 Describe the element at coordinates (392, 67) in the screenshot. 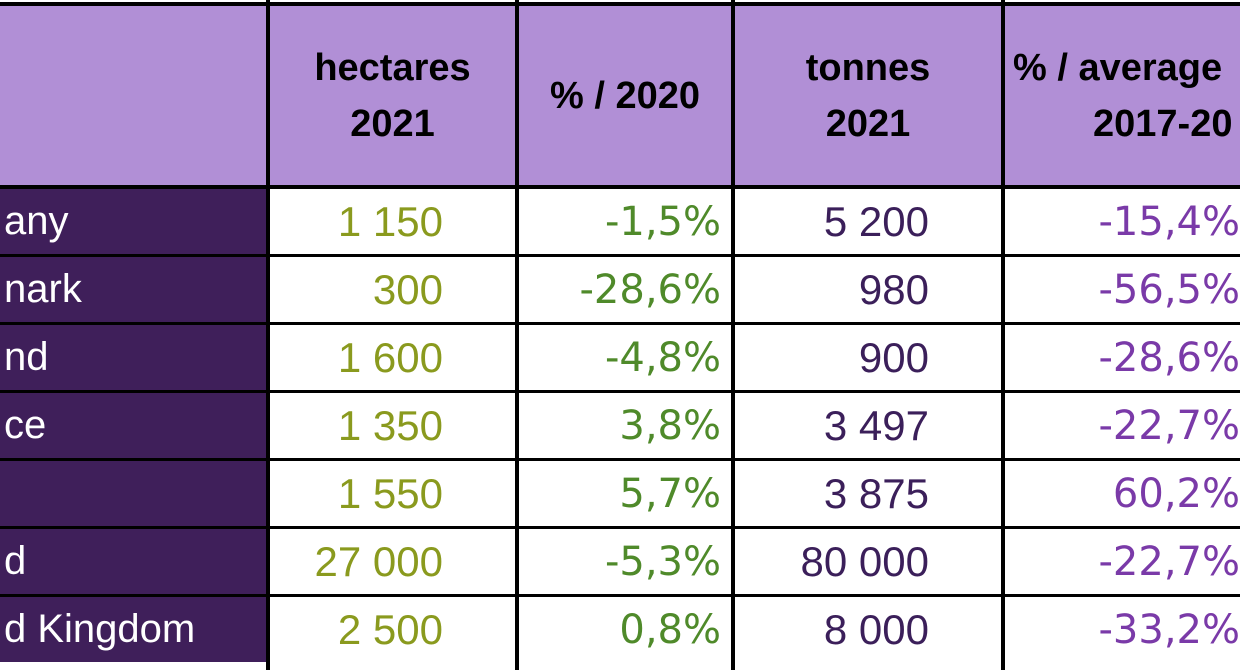

I see `header-hectares-line1: hectares` at that location.